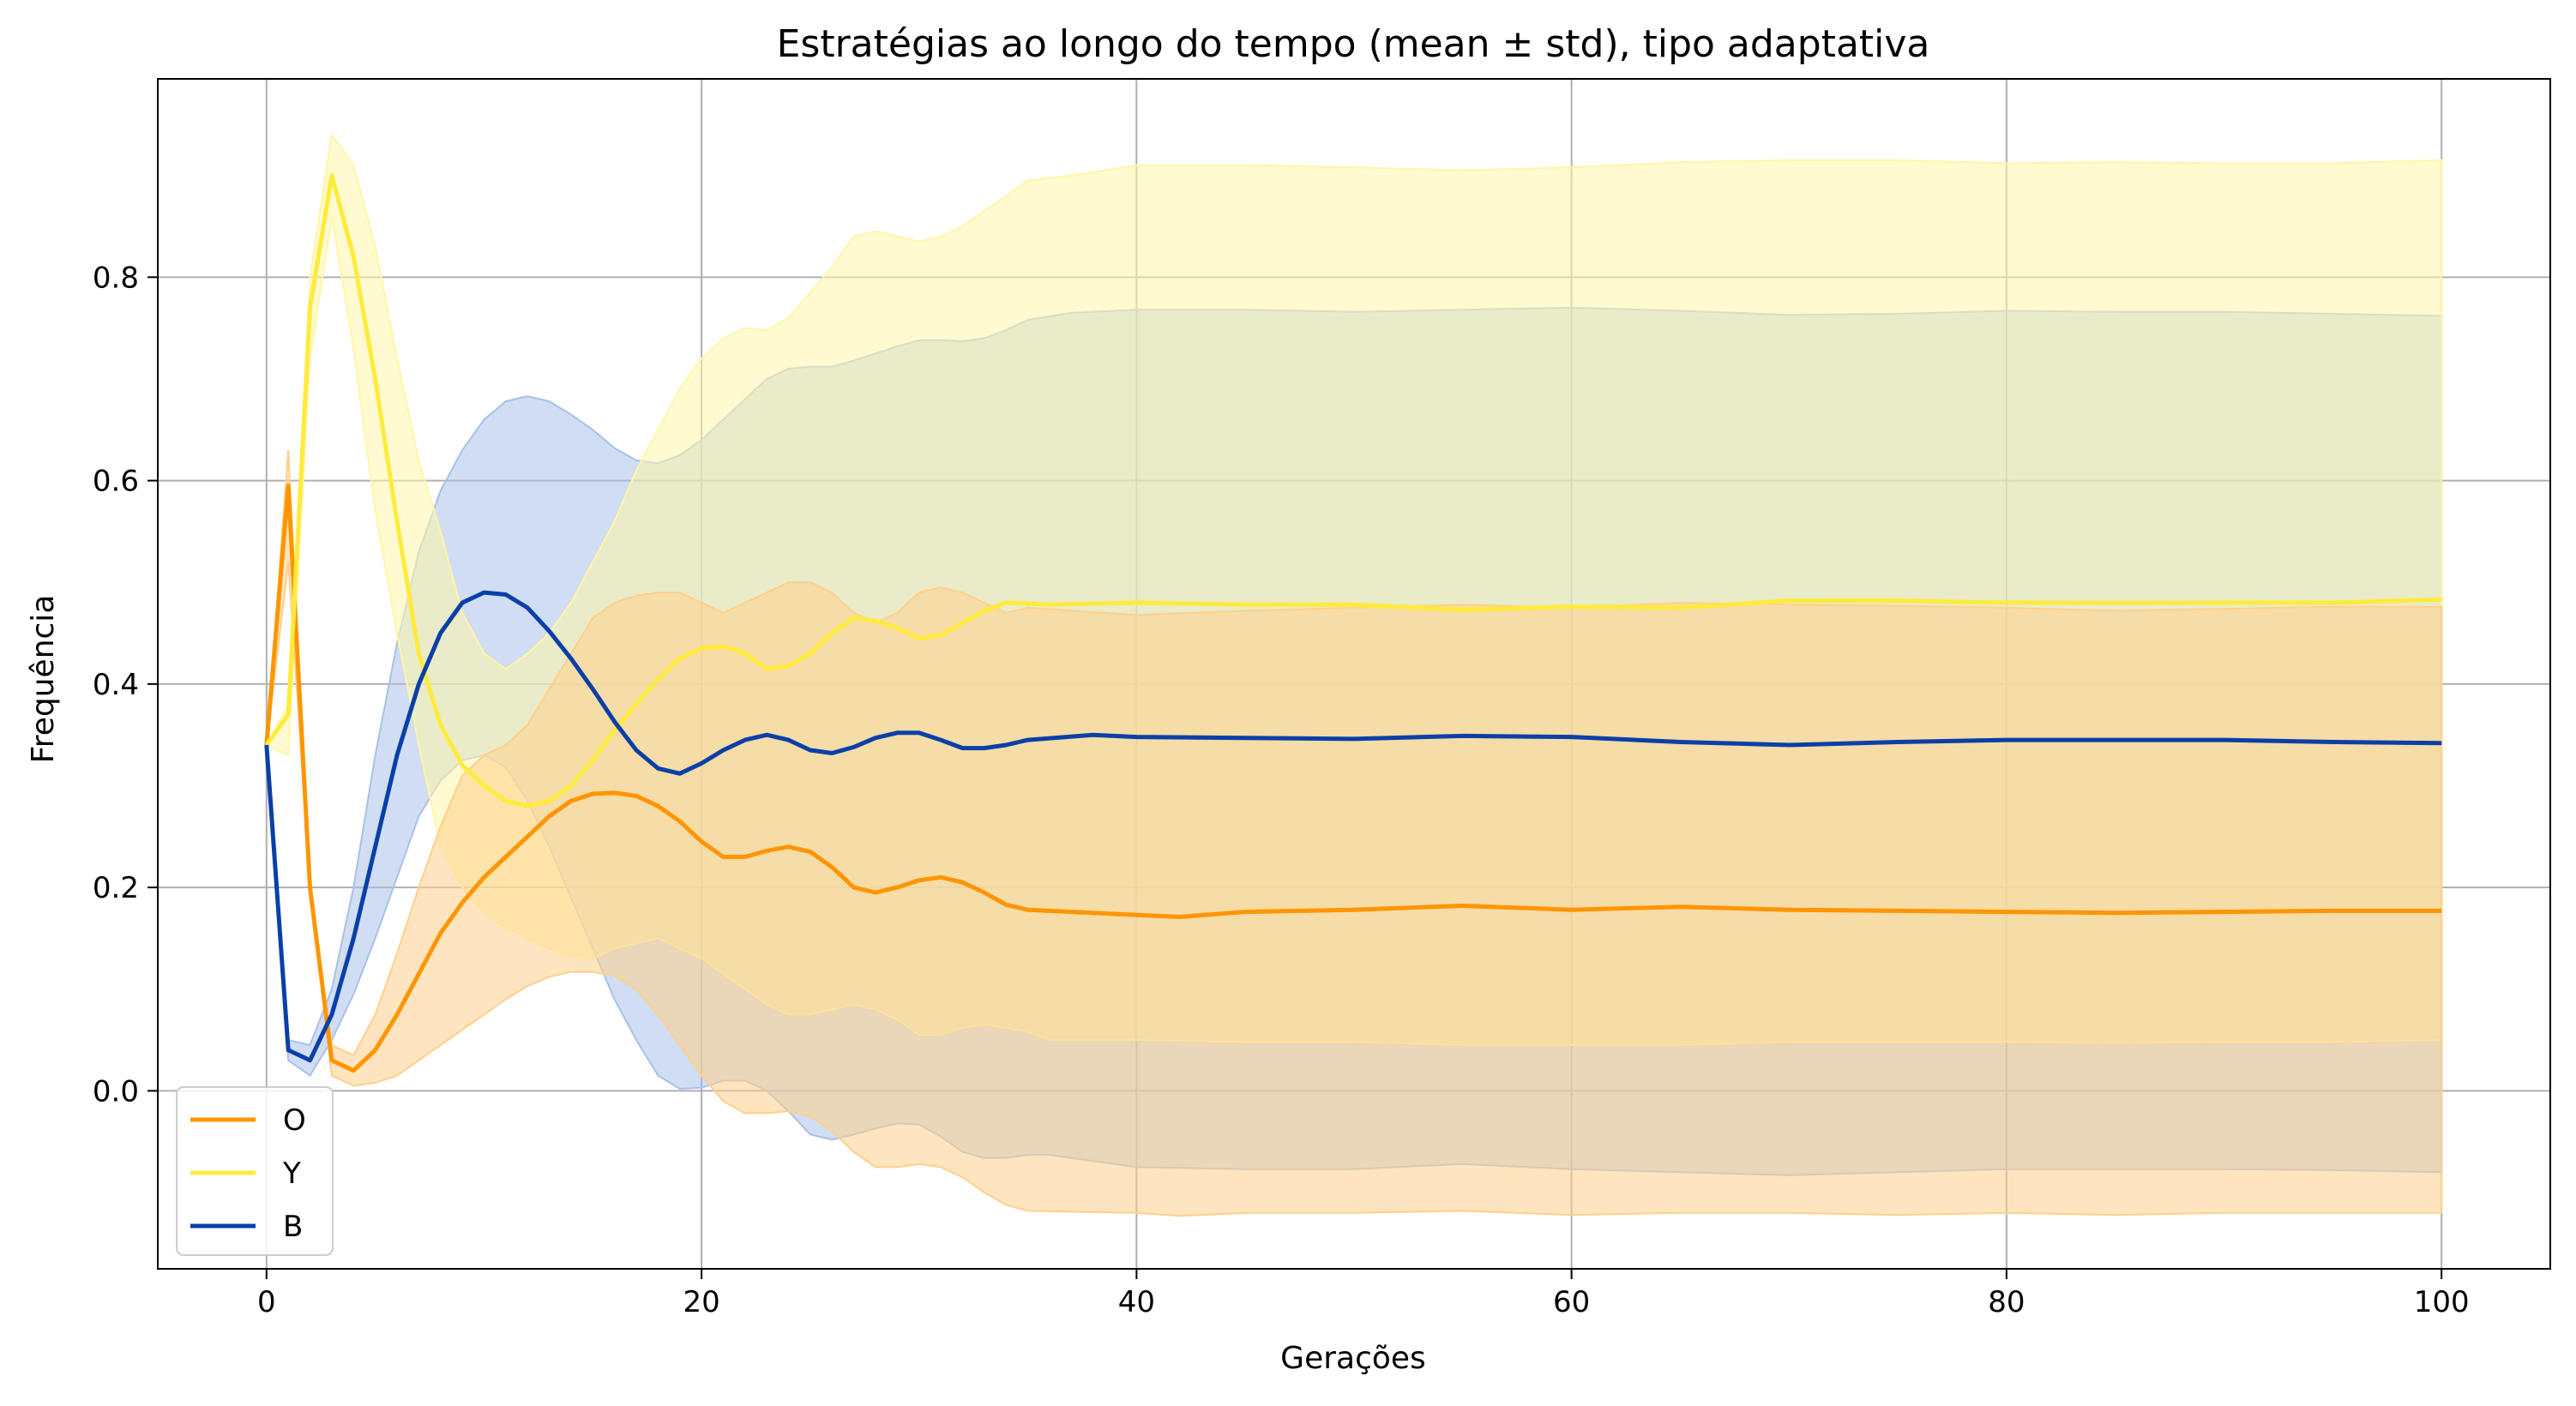 The height and width of the screenshot is (1406, 2576). I want to click on y-tick-label: 0.0, so click(116, 1091).